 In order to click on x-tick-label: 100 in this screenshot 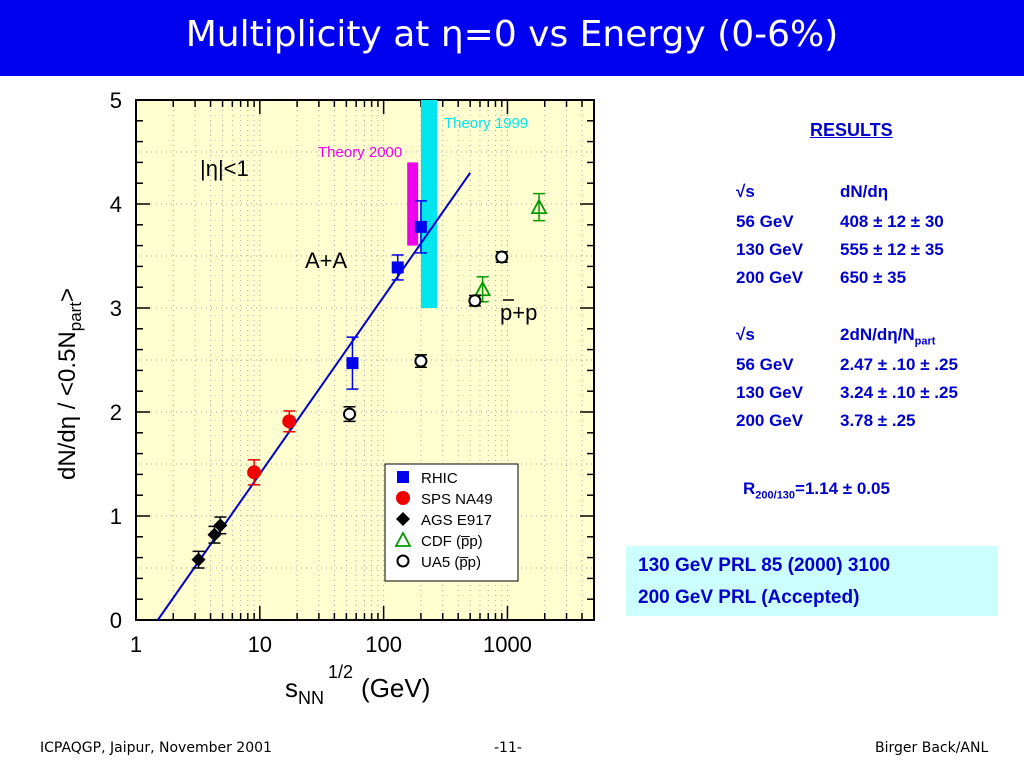, I will do `click(383, 644)`.